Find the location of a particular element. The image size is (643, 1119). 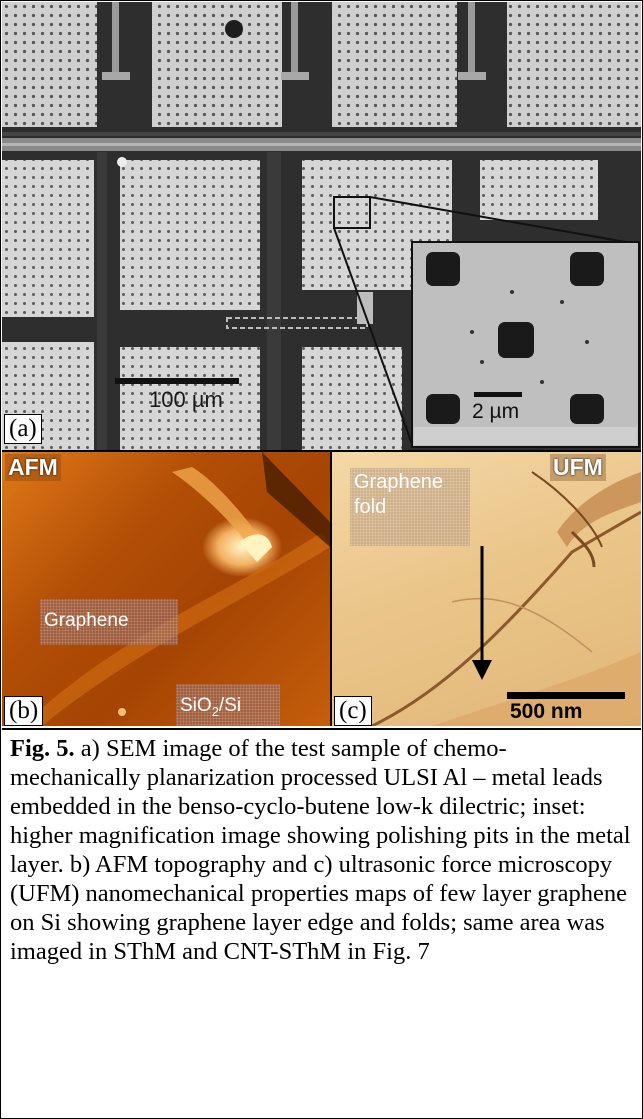

afm-topography-map is located at coordinates (176, 589).